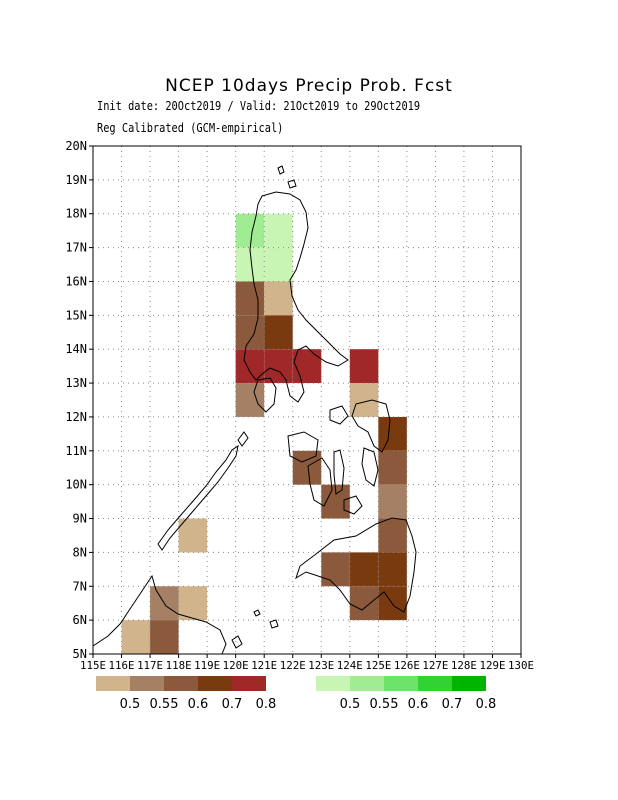 The image size is (618, 800). What do you see at coordinates (296, 694) in the screenshot?
I see `legend: 0.5 0.55 0.6 0.7 0.8 0.5 0.55 0.6 0.7 0.8` at bounding box center [296, 694].